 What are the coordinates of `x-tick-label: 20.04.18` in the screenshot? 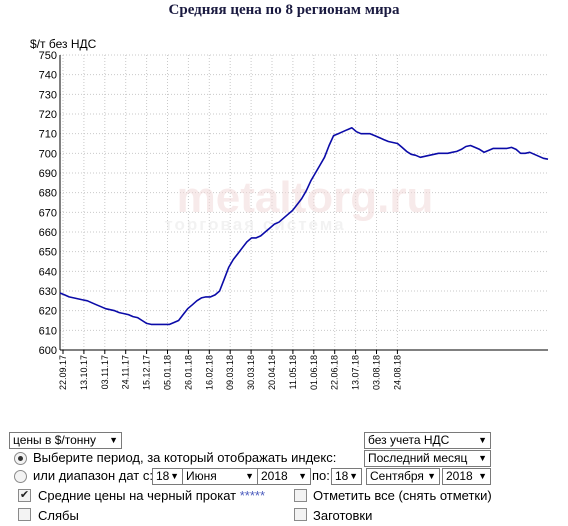 It's located at (272, 372).